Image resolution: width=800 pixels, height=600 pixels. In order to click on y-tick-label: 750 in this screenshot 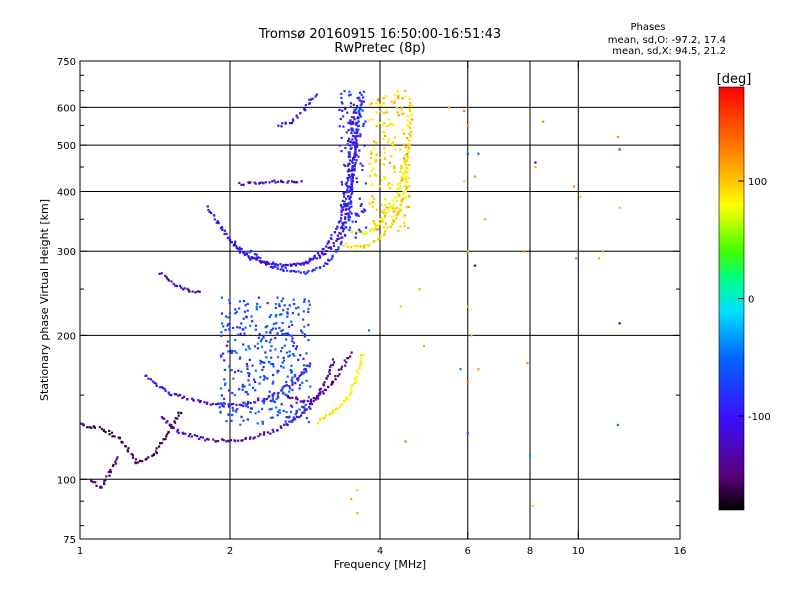, I will do `click(66, 62)`.